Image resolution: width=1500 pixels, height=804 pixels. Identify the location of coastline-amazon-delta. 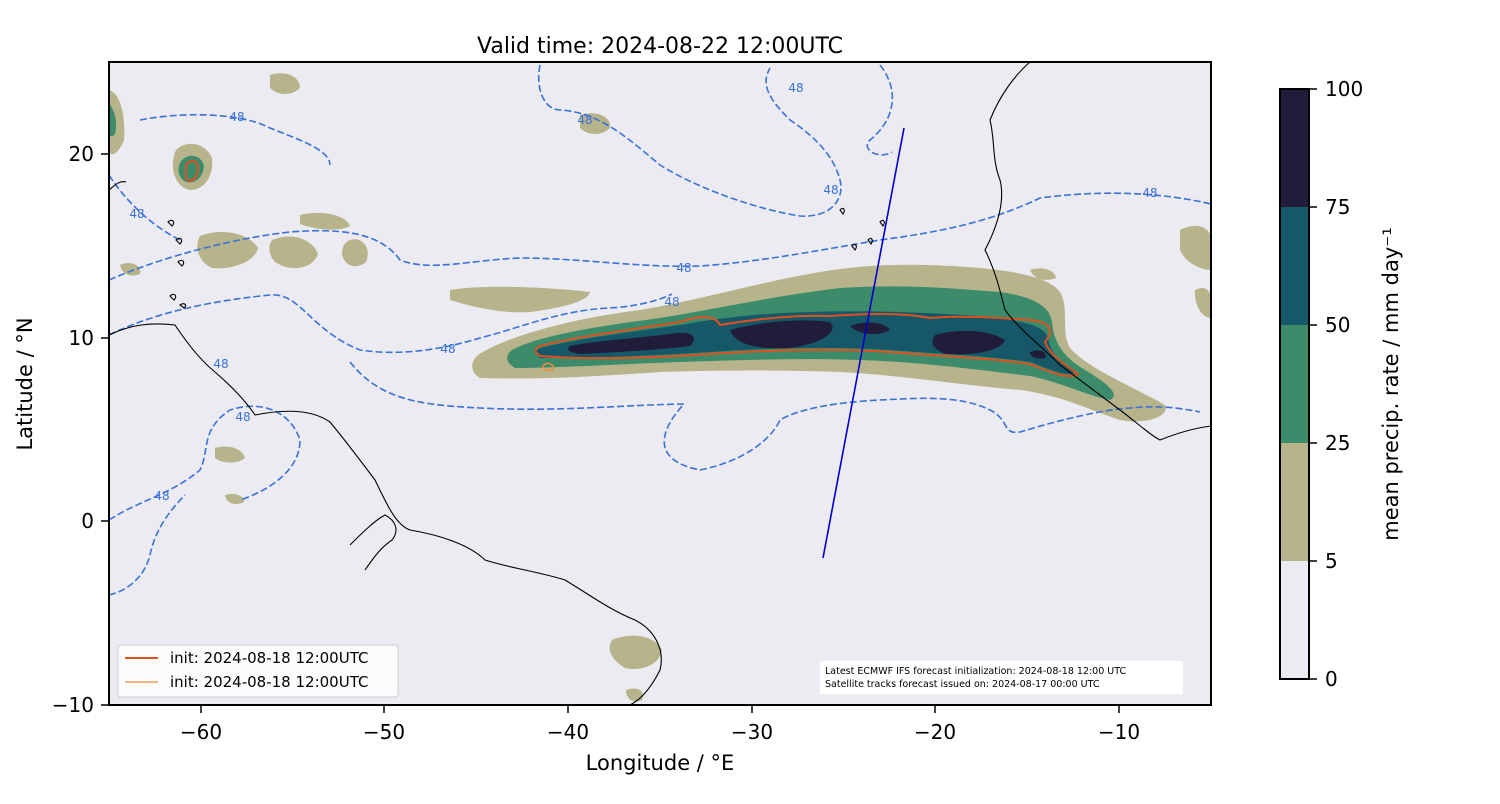
(373, 542).